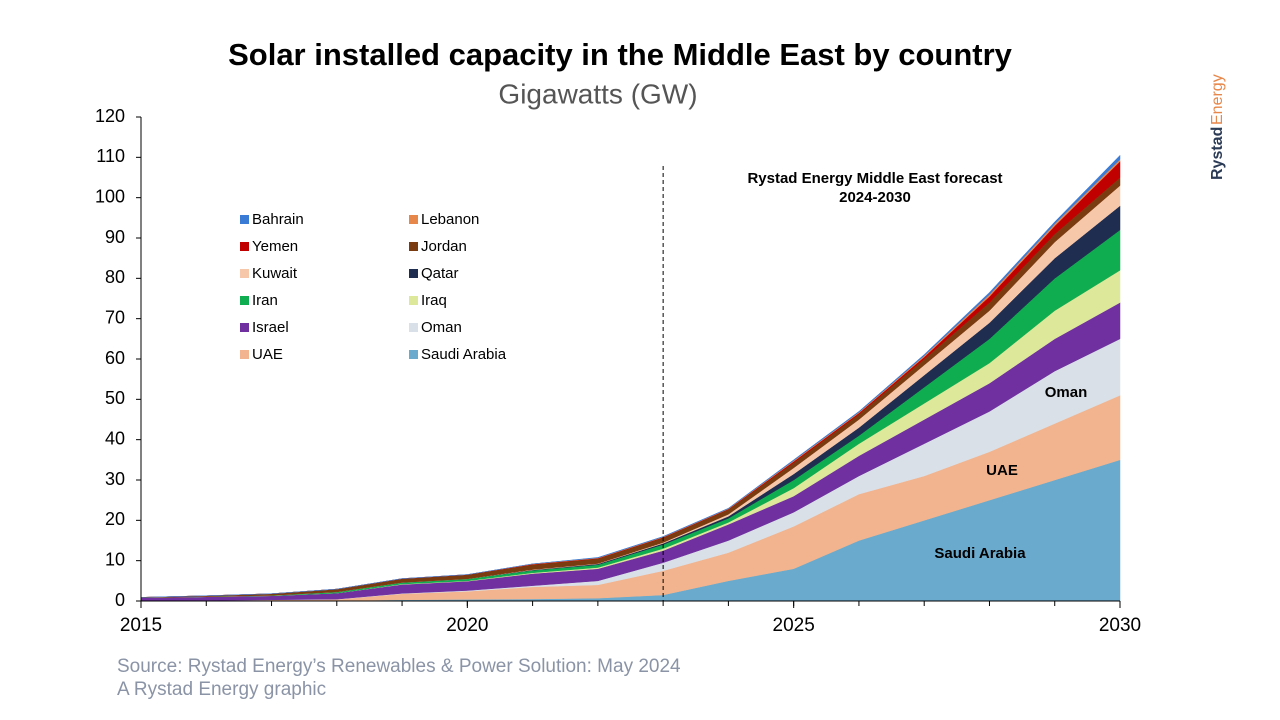  What do you see at coordinates (115, 237) in the screenshot?
I see `y-tick-label: 90` at bounding box center [115, 237].